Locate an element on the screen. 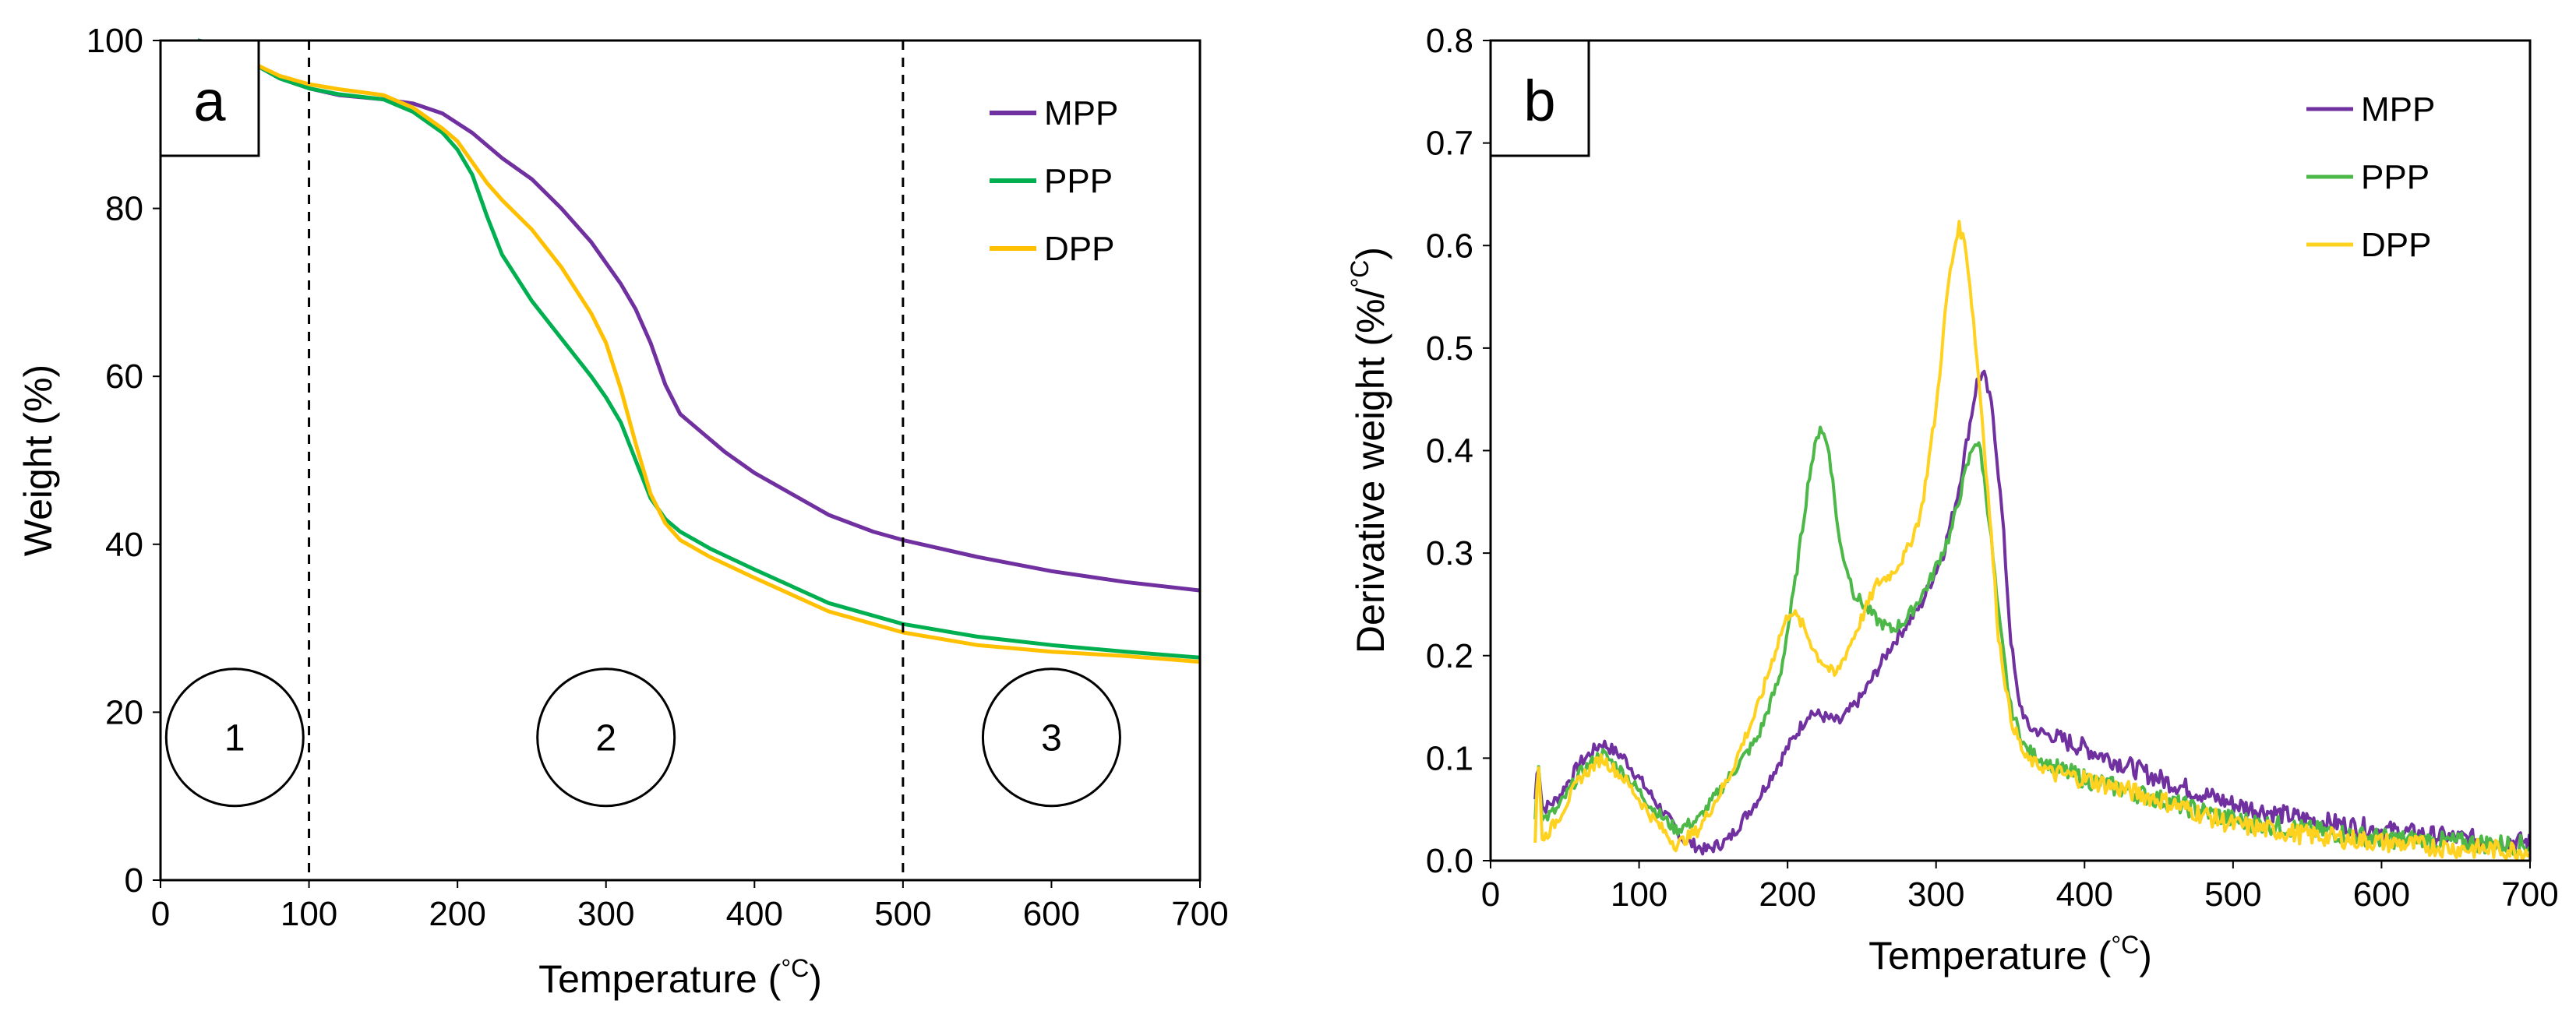  panel-b-y-ticks: 0.0 0.1 0.2 0.3 0.4 0.5 0.6 0.7 0.8 is located at coordinates (1458, 451).